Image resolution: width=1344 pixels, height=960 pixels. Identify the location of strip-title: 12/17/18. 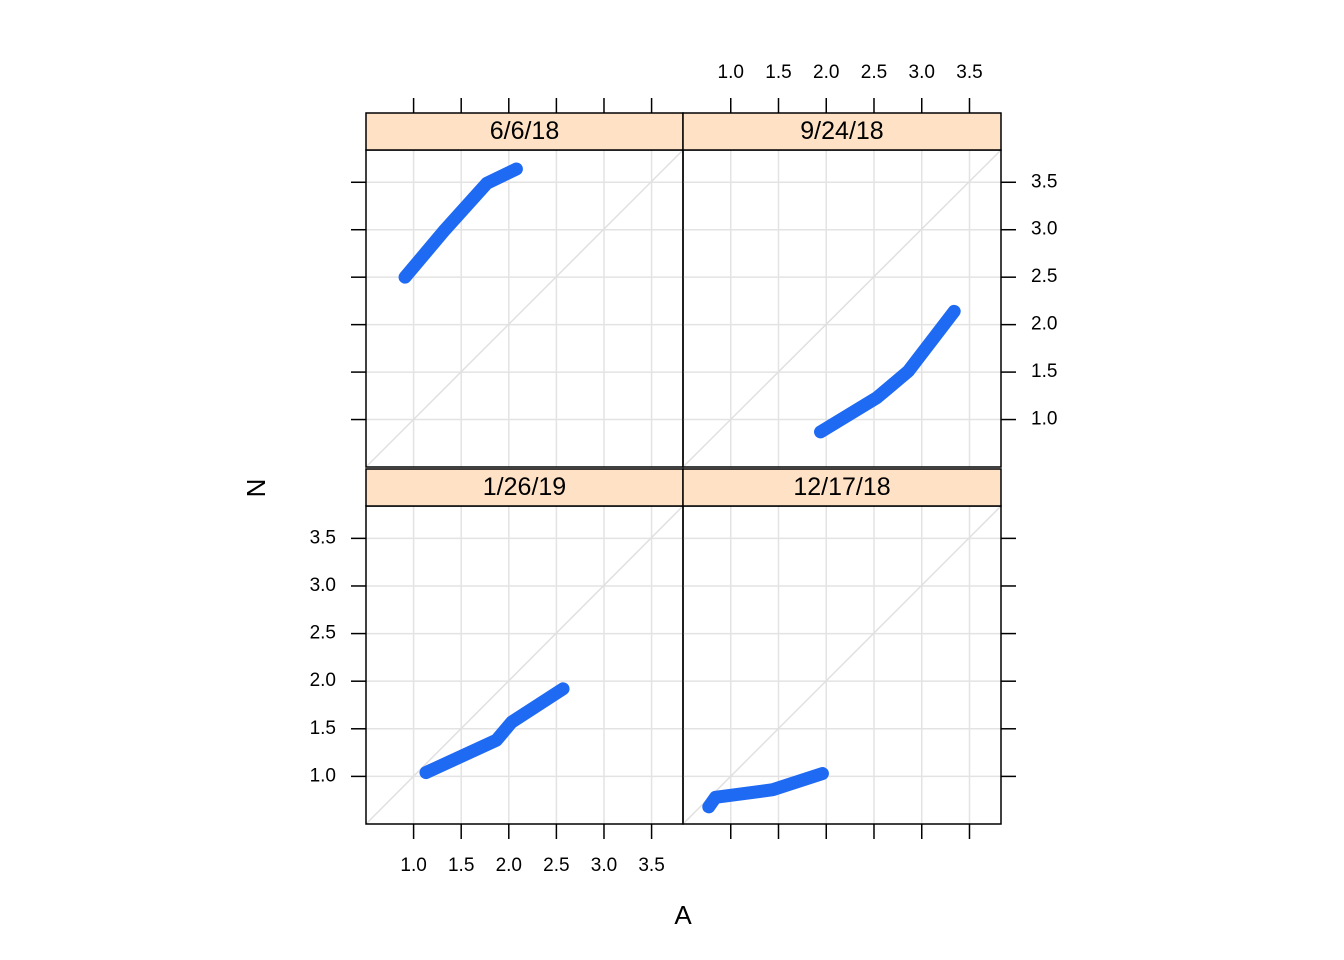
(841, 487).